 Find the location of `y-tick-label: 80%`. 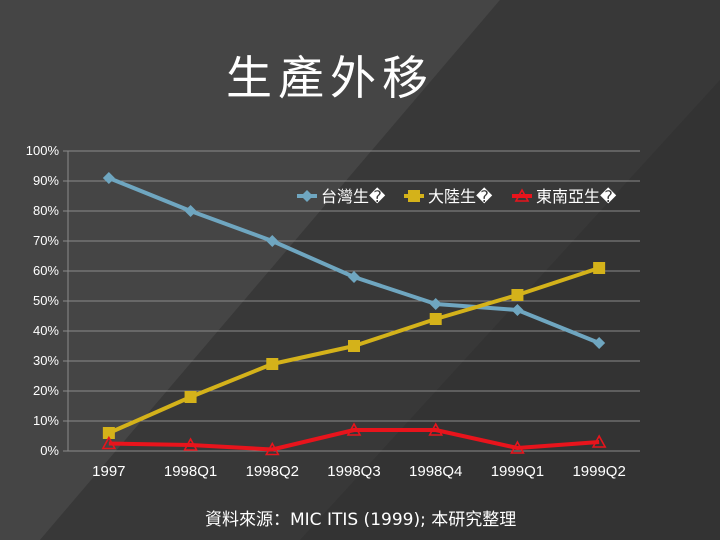

y-tick-label: 80% is located at coordinates (46, 210).